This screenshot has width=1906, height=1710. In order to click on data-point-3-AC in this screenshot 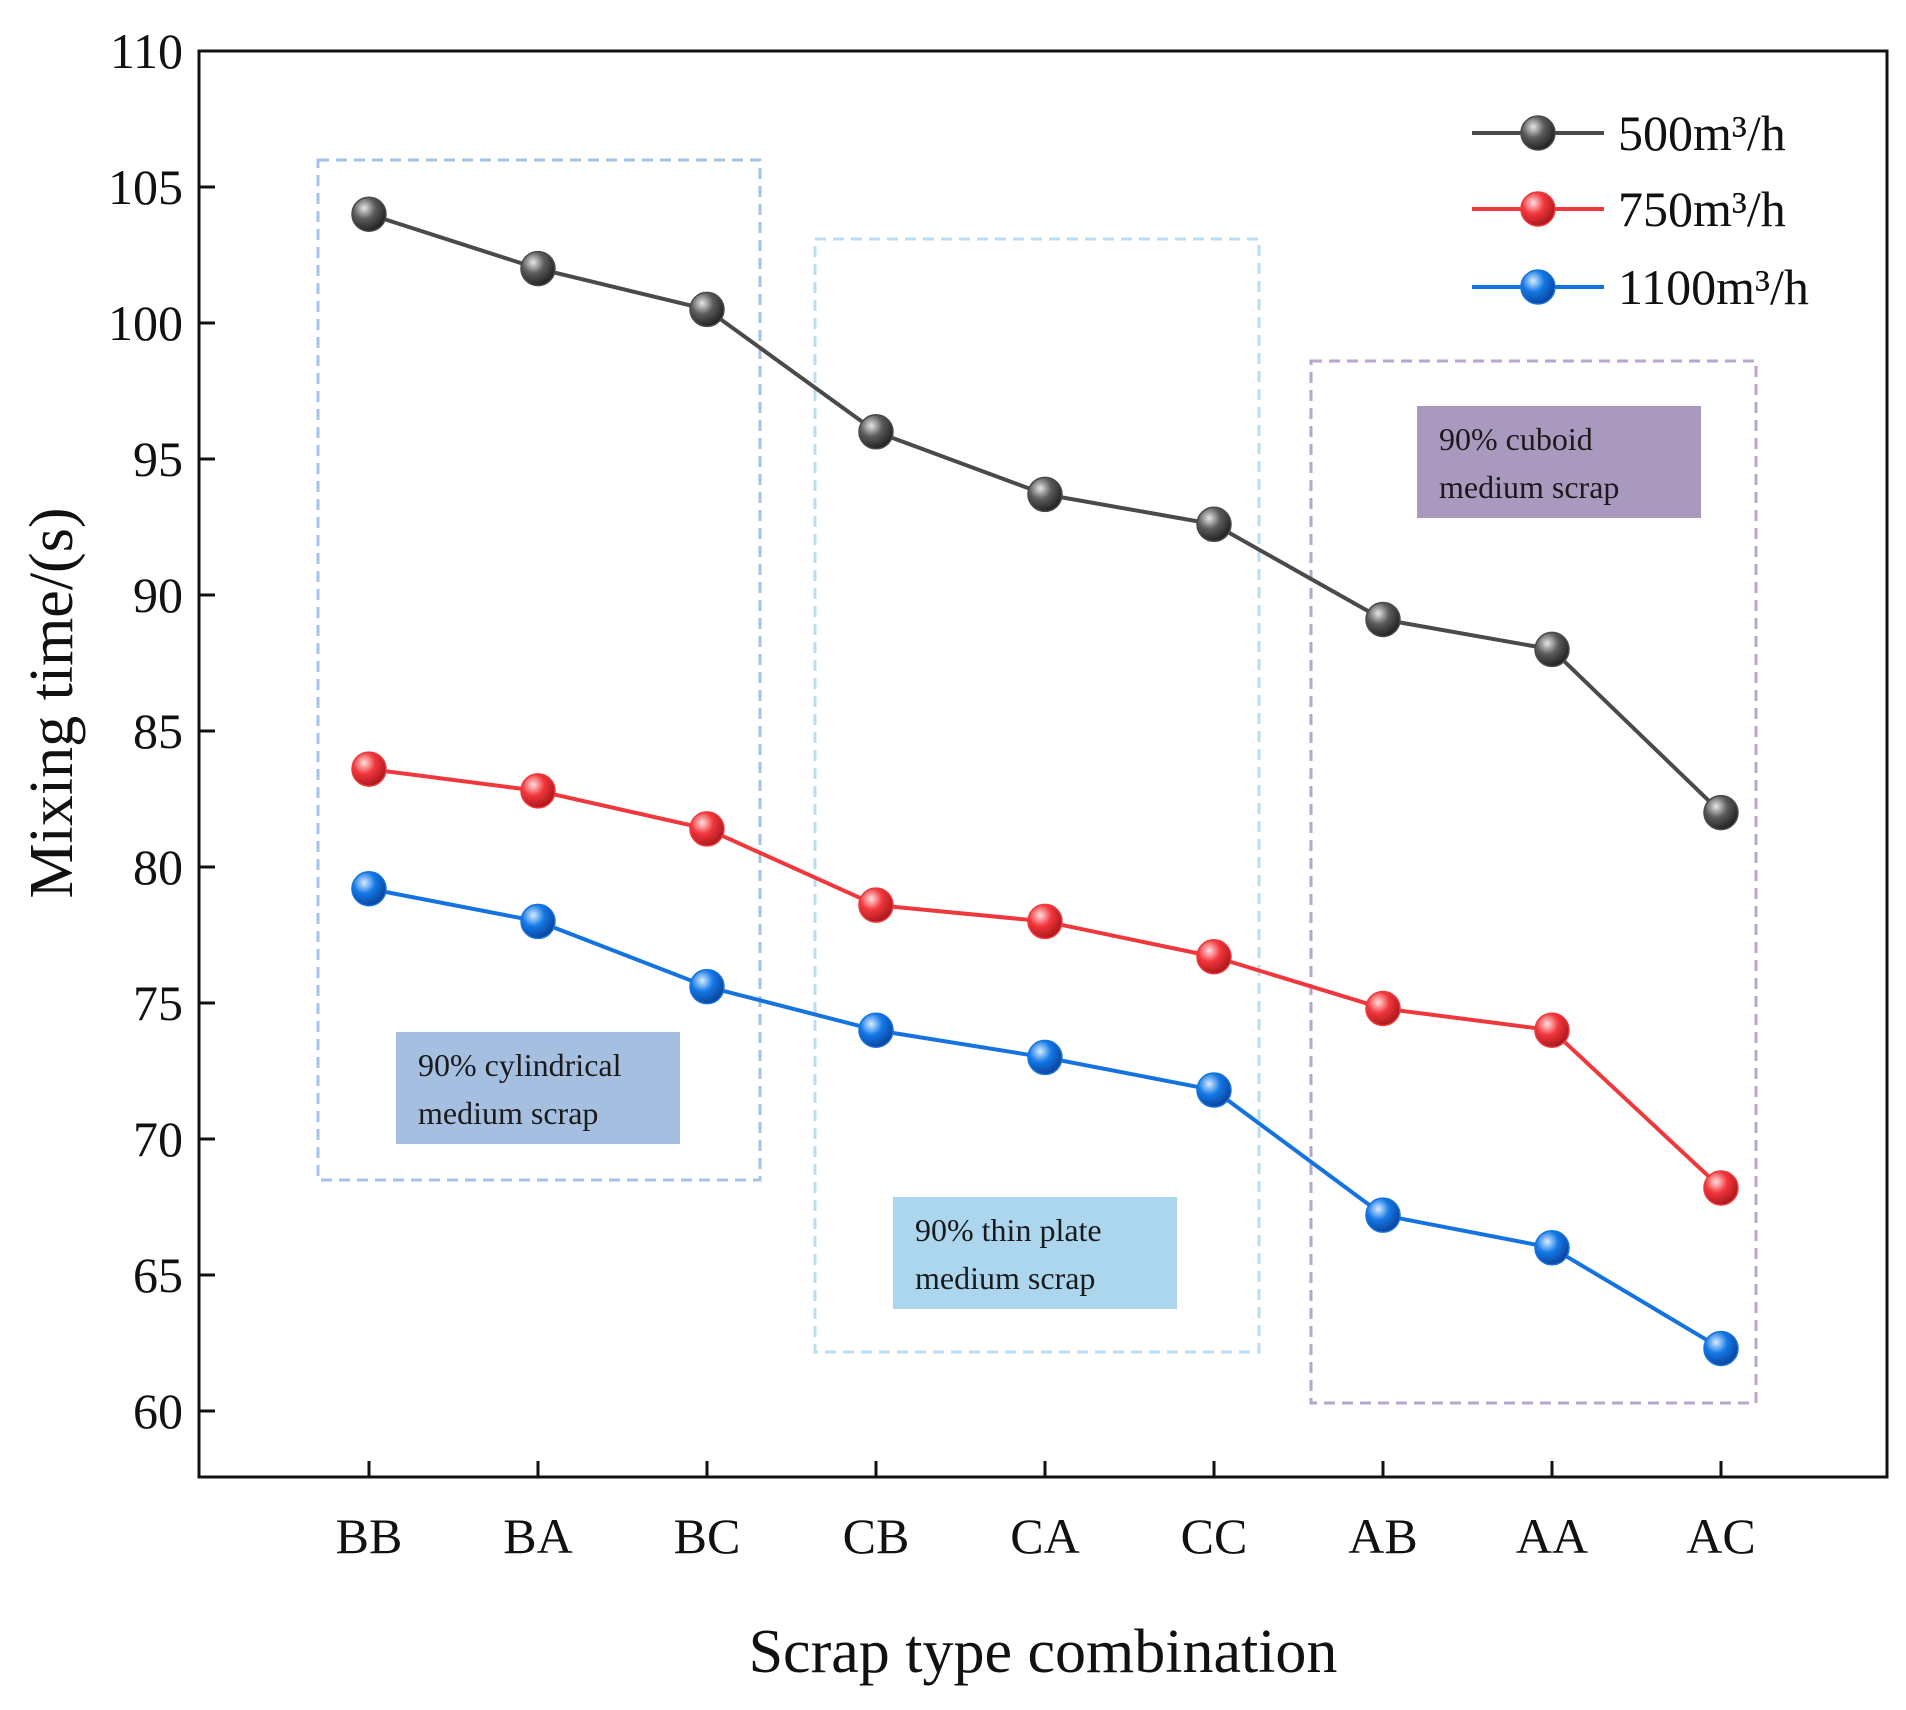, I will do `click(1721, 1348)`.